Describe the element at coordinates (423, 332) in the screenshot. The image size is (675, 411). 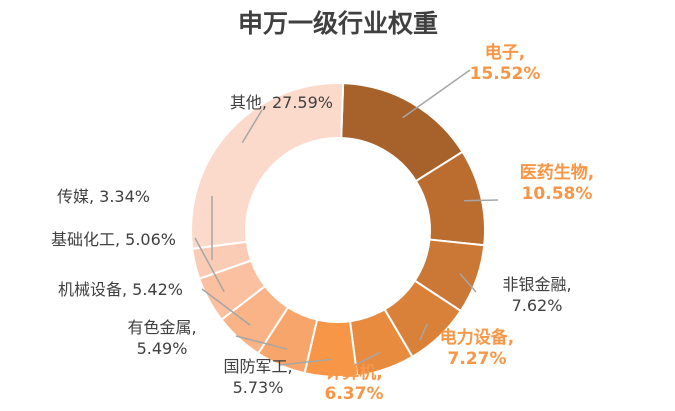
I see `leader-line-电力设备` at that location.